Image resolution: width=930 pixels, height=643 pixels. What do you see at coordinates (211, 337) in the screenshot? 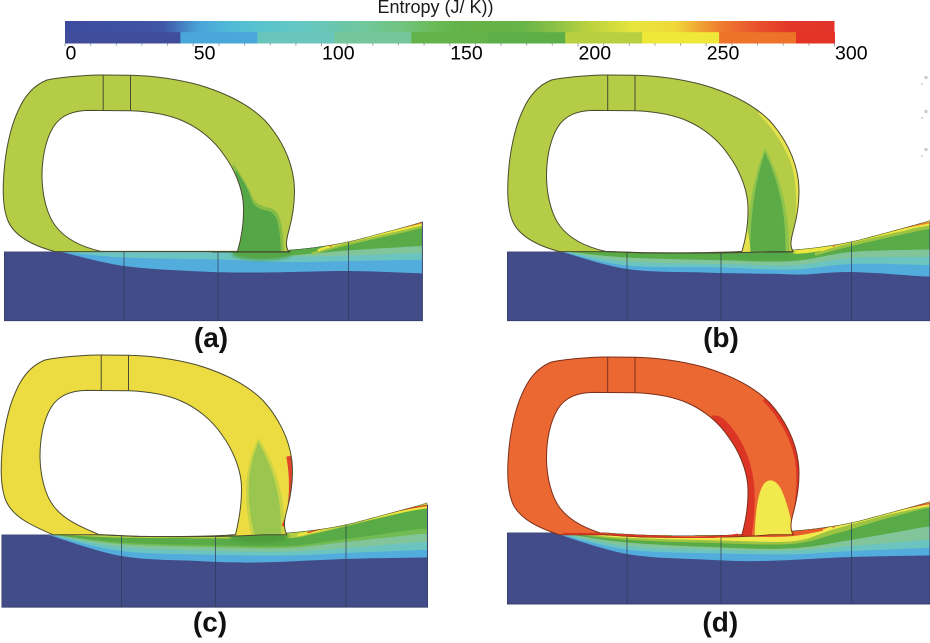
I see `svg-text: (a)` at bounding box center [211, 337].